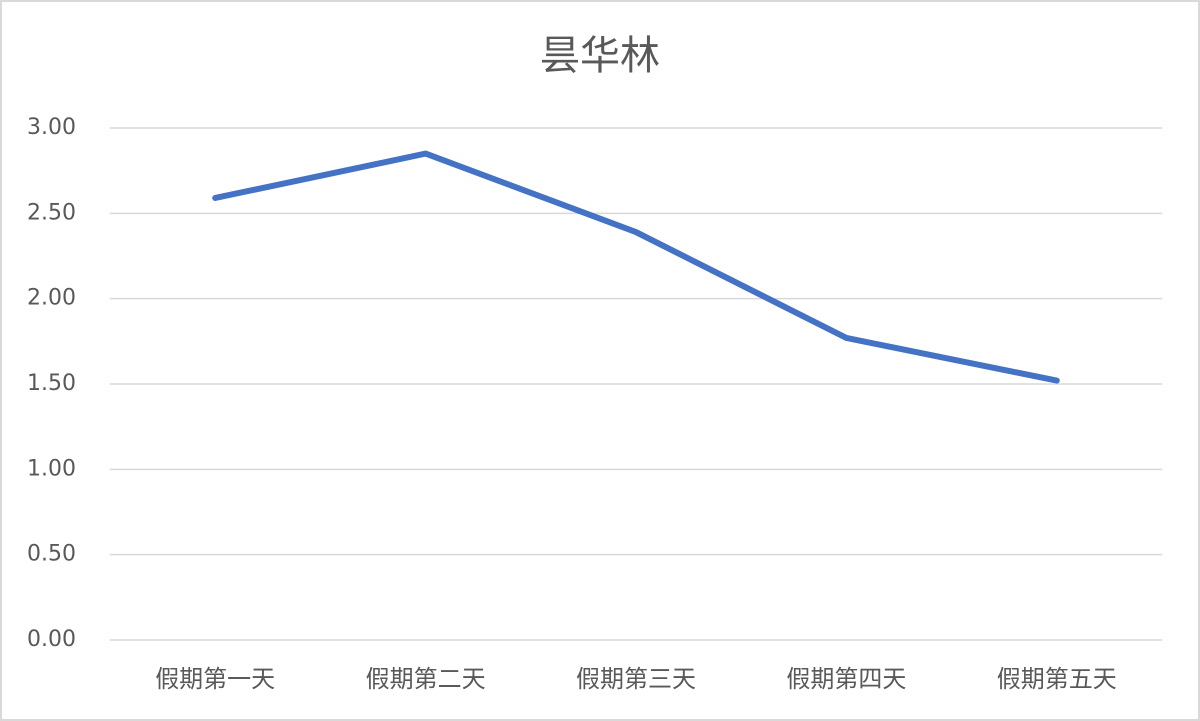 The image size is (1200, 721). Describe the element at coordinates (51, 298) in the screenshot. I see `y-tick-label: 2.00` at that location.